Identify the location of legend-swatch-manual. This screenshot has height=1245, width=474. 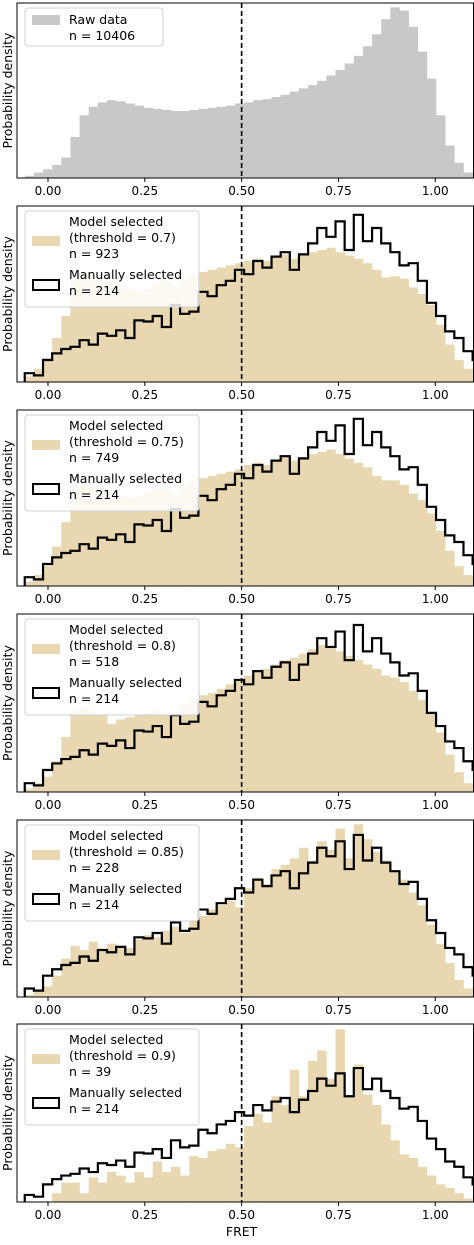
(46, 285).